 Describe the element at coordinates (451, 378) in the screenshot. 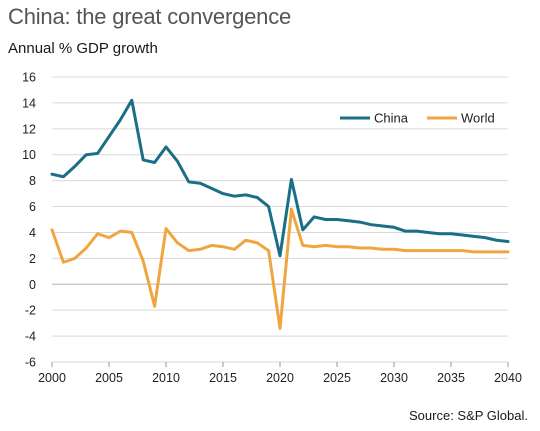

I see `x-tick-label: 2035` at that location.